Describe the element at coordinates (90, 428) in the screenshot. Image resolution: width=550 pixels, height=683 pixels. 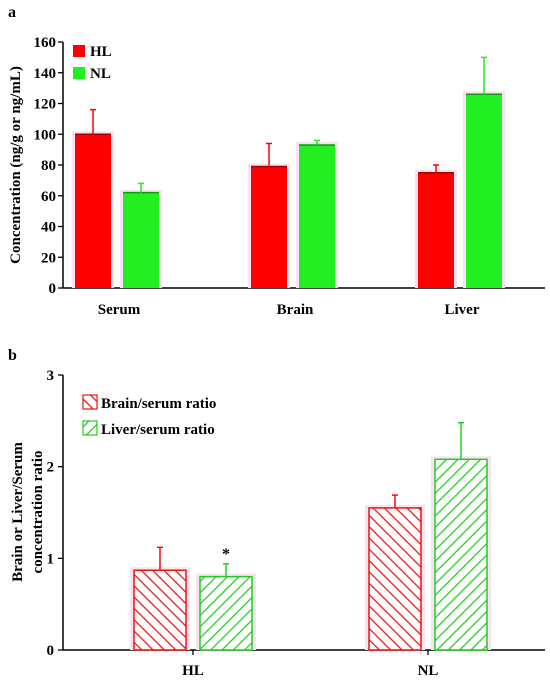
I see `legend-swatch-liver-serum` at that location.